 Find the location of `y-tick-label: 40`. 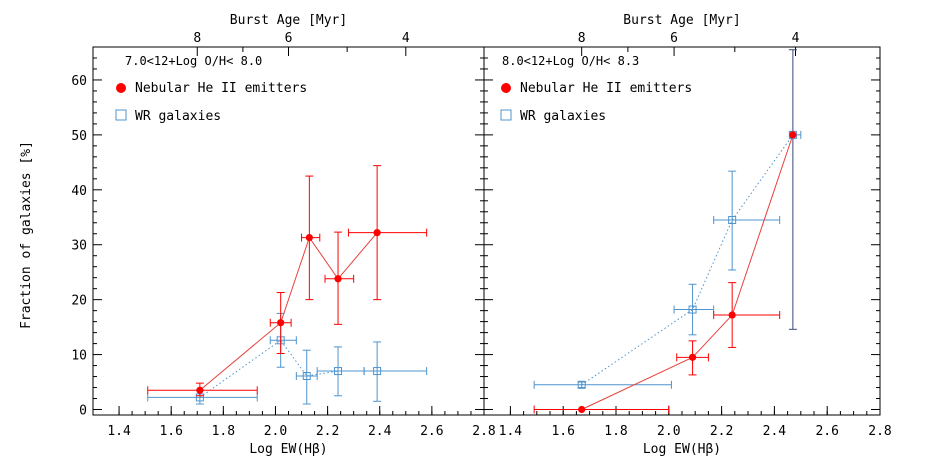

y-tick-label: 40 is located at coordinates (79, 191).